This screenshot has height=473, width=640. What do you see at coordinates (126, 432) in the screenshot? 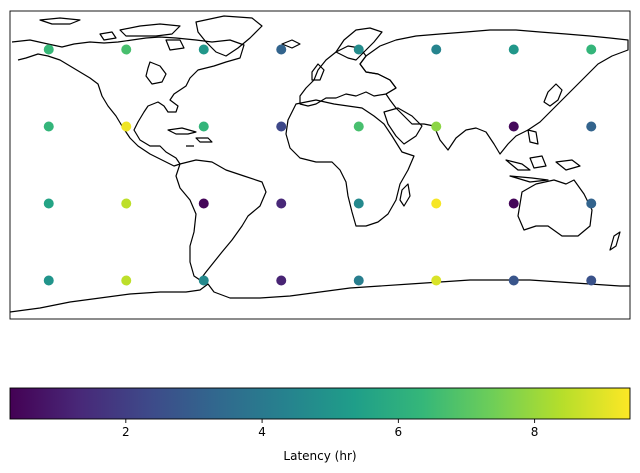
I see `colorbar-tick-label: 2` at bounding box center [126, 432].